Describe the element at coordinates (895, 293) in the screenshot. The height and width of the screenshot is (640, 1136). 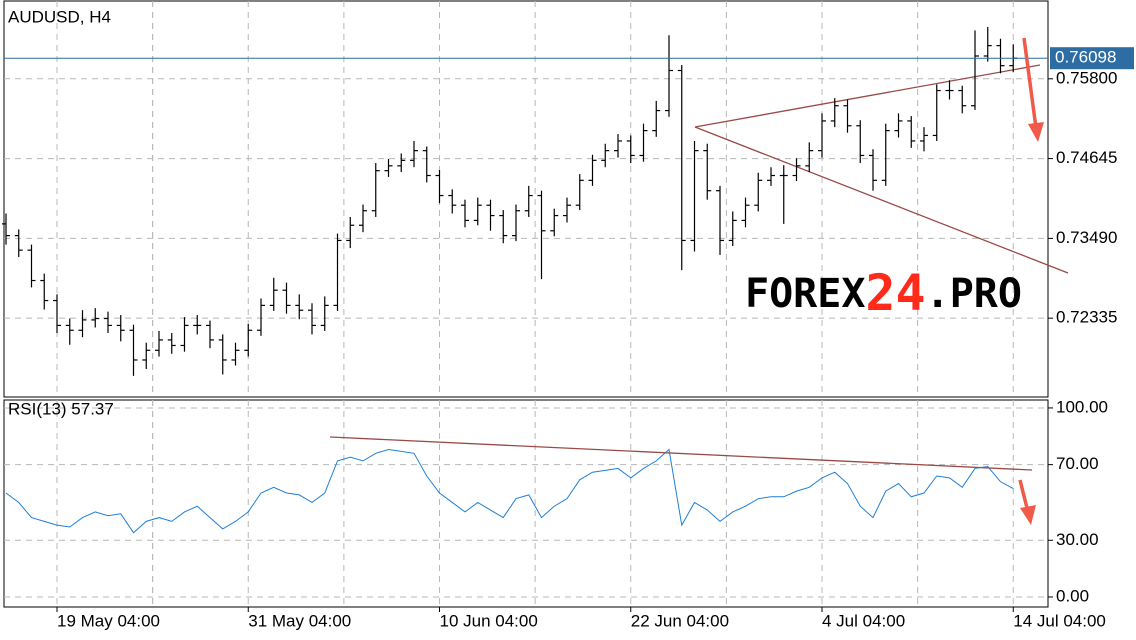
I see `watermark-text: 24` at that location.